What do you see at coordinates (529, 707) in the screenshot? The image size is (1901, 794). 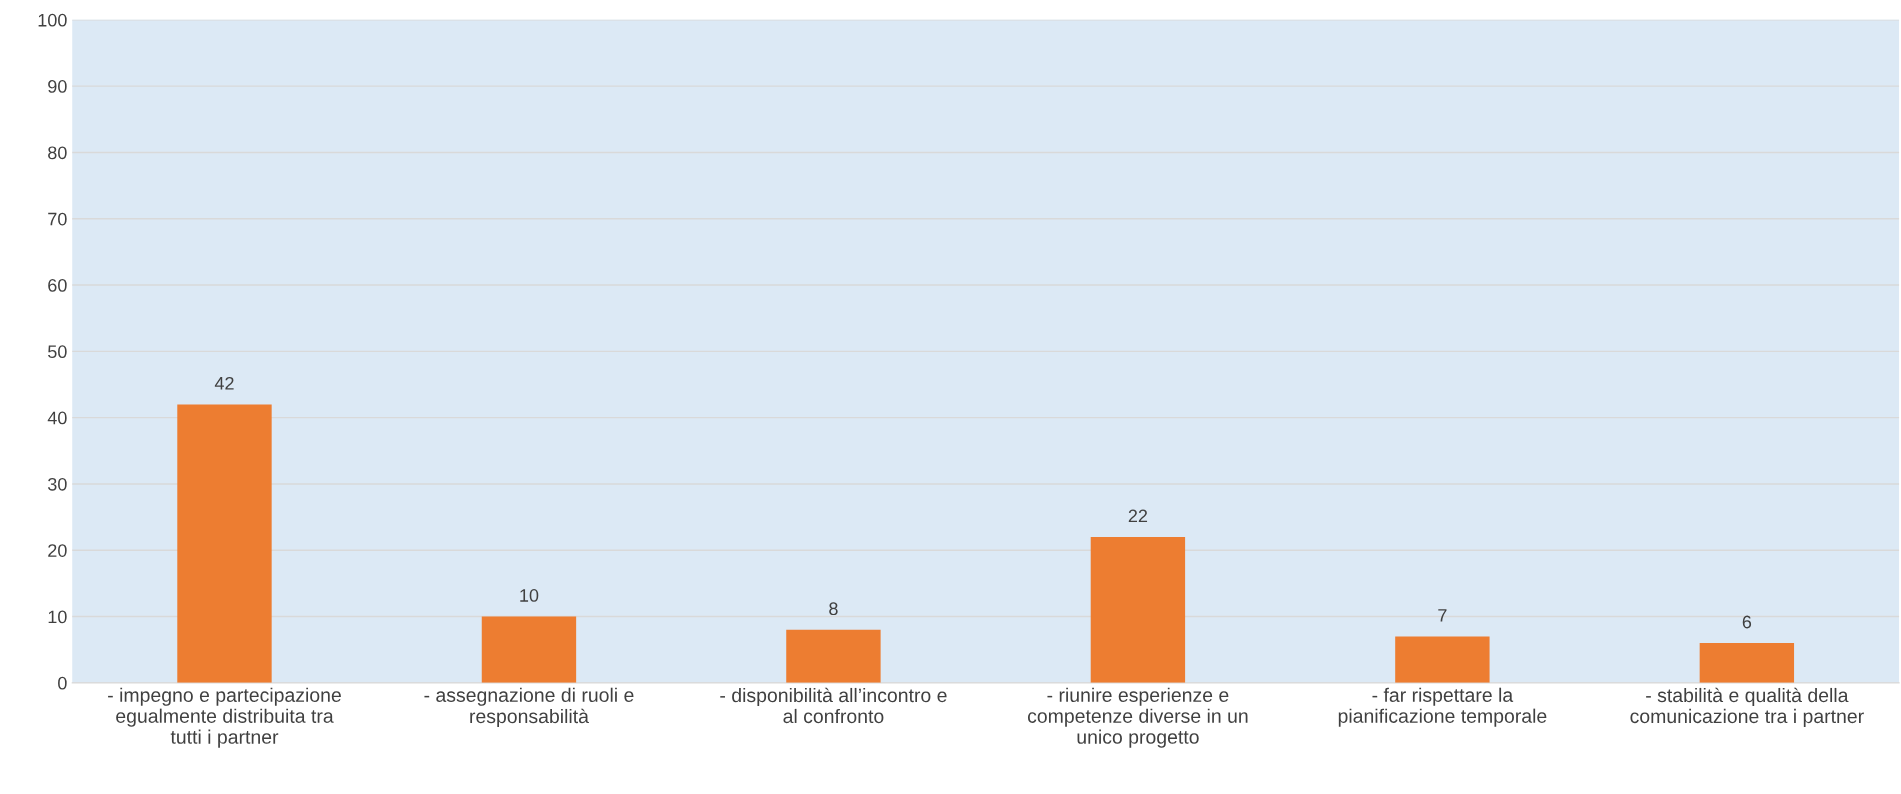 I see `x-tick-label: - assegnazione di ruoli e responsabilità` at bounding box center [529, 707].